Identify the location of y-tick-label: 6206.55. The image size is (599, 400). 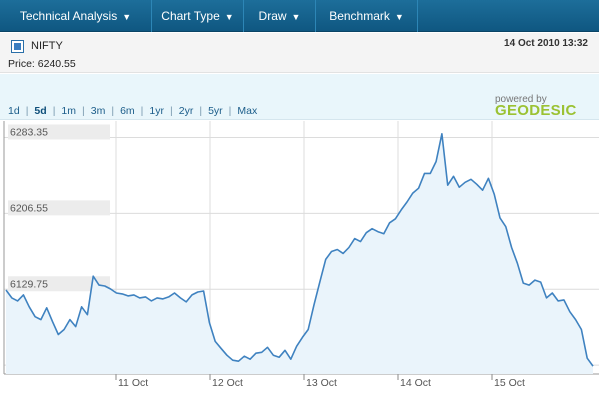
(29, 208).